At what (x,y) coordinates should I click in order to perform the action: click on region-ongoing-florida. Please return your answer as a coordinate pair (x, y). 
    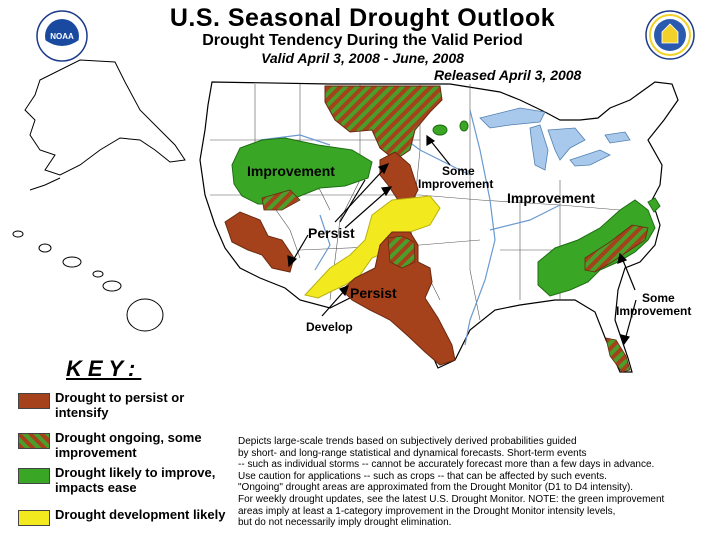
    Looking at the image, I should click on (618, 355).